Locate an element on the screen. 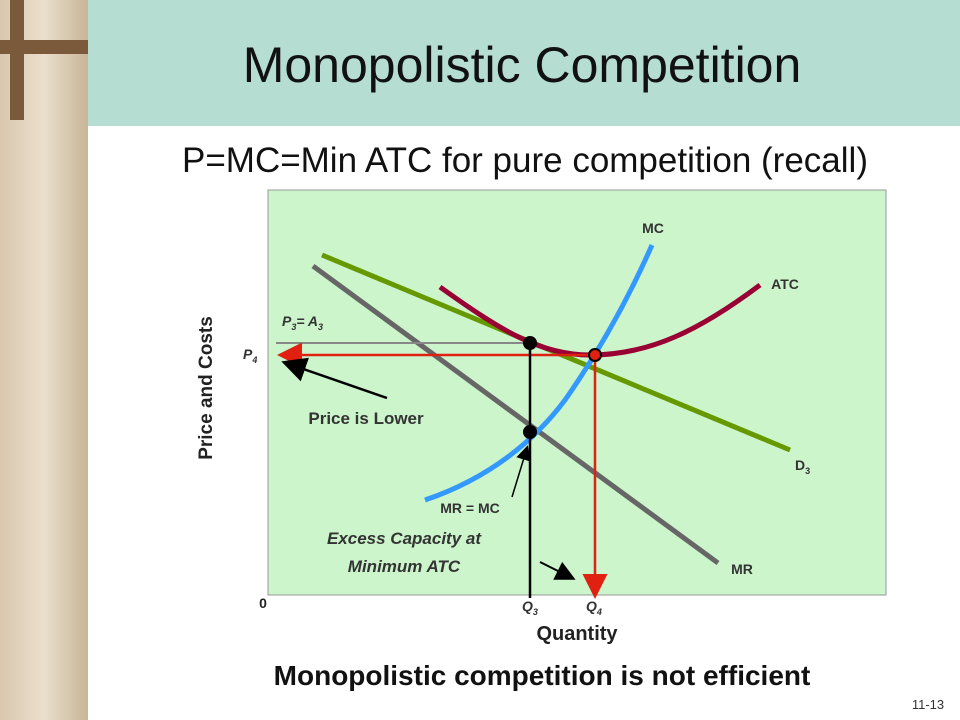 The width and height of the screenshot is (960, 720). q3-label: Q3 is located at coordinates (530, 607).